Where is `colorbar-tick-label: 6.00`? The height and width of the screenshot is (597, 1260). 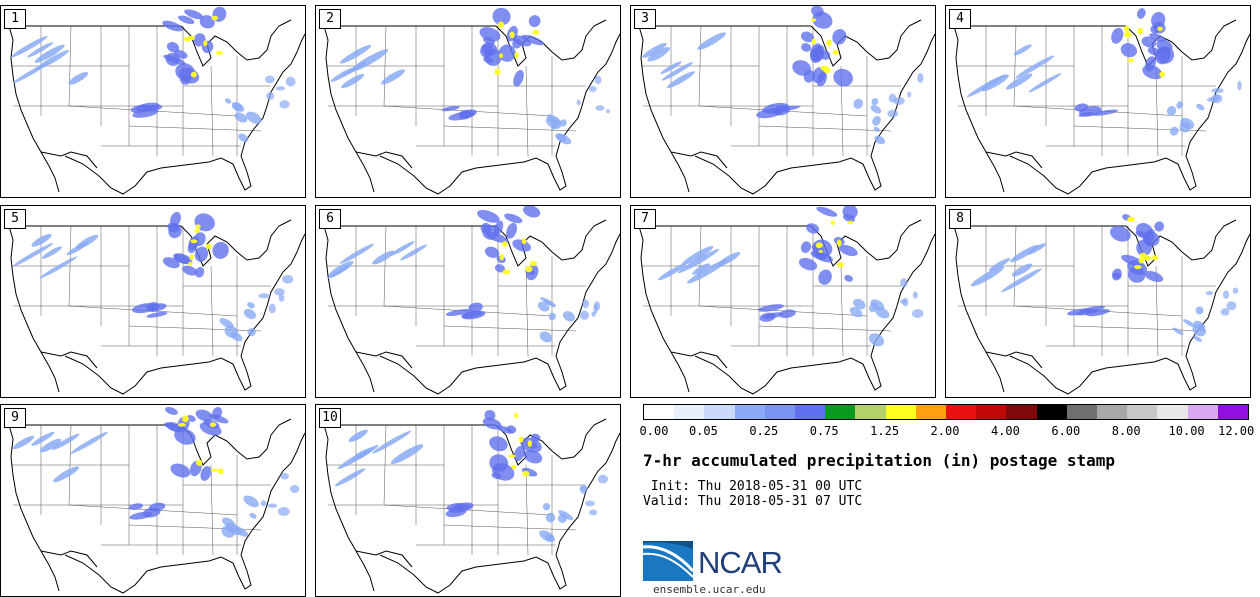
colorbar-tick-label: 6.00 is located at coordinates (1066, 431).